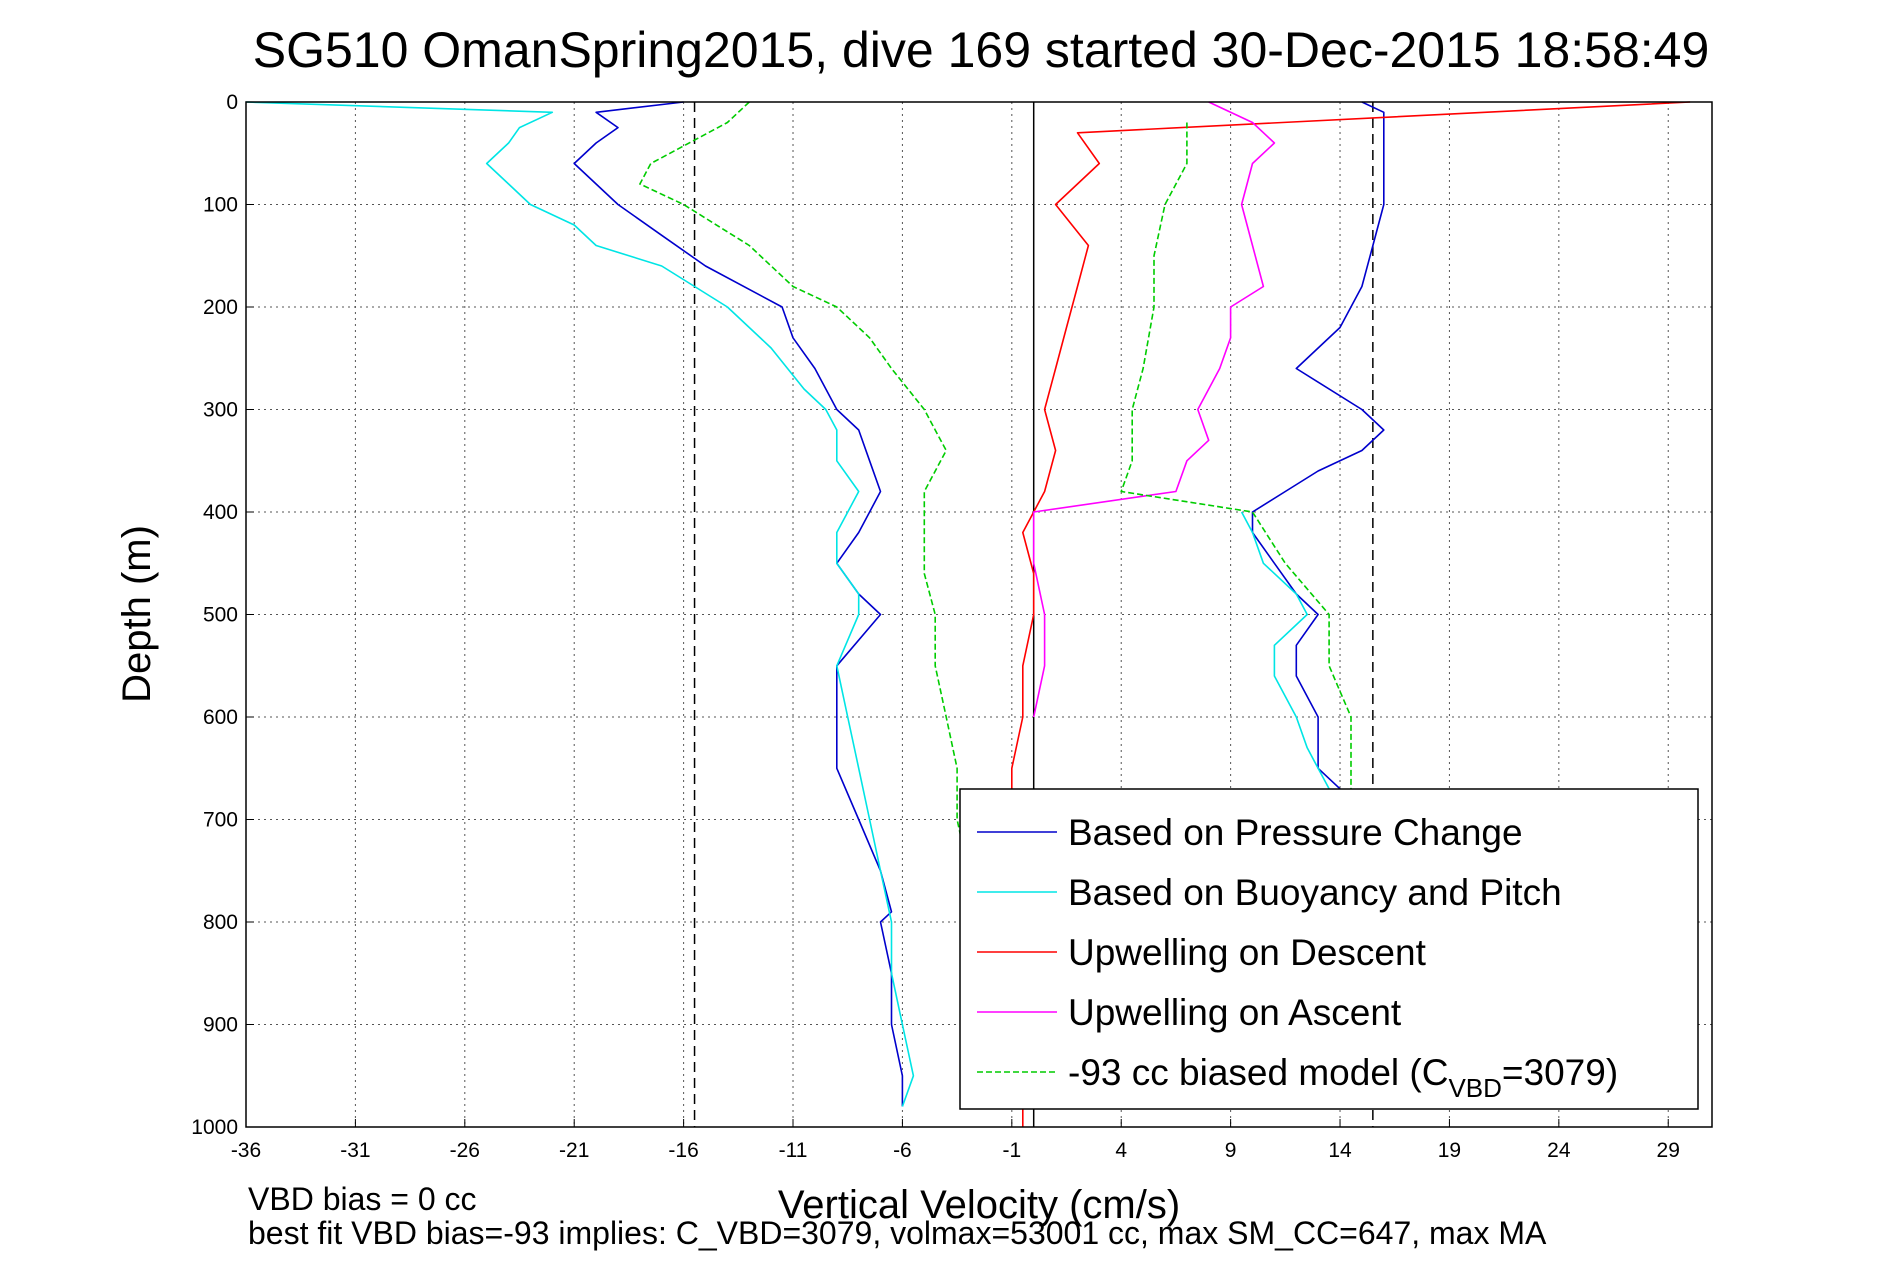  What do you see at coordinates (1559, 1150) in the screenshot?
I see `x-tick-label: 24` at bounding box center [1559, 1150].